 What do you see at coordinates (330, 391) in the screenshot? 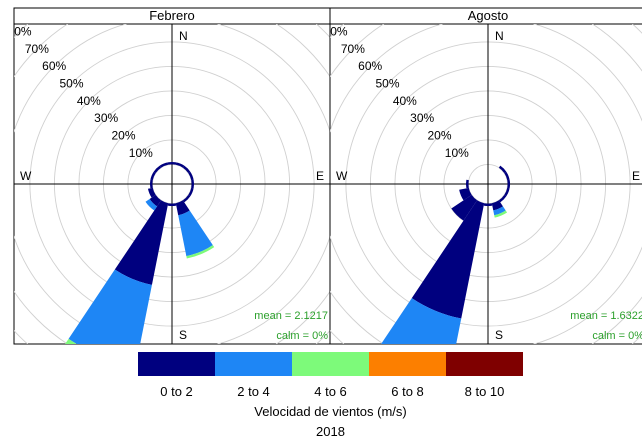
I see `legend-label-3: 4 to 6` at bounding box center [330, 391].